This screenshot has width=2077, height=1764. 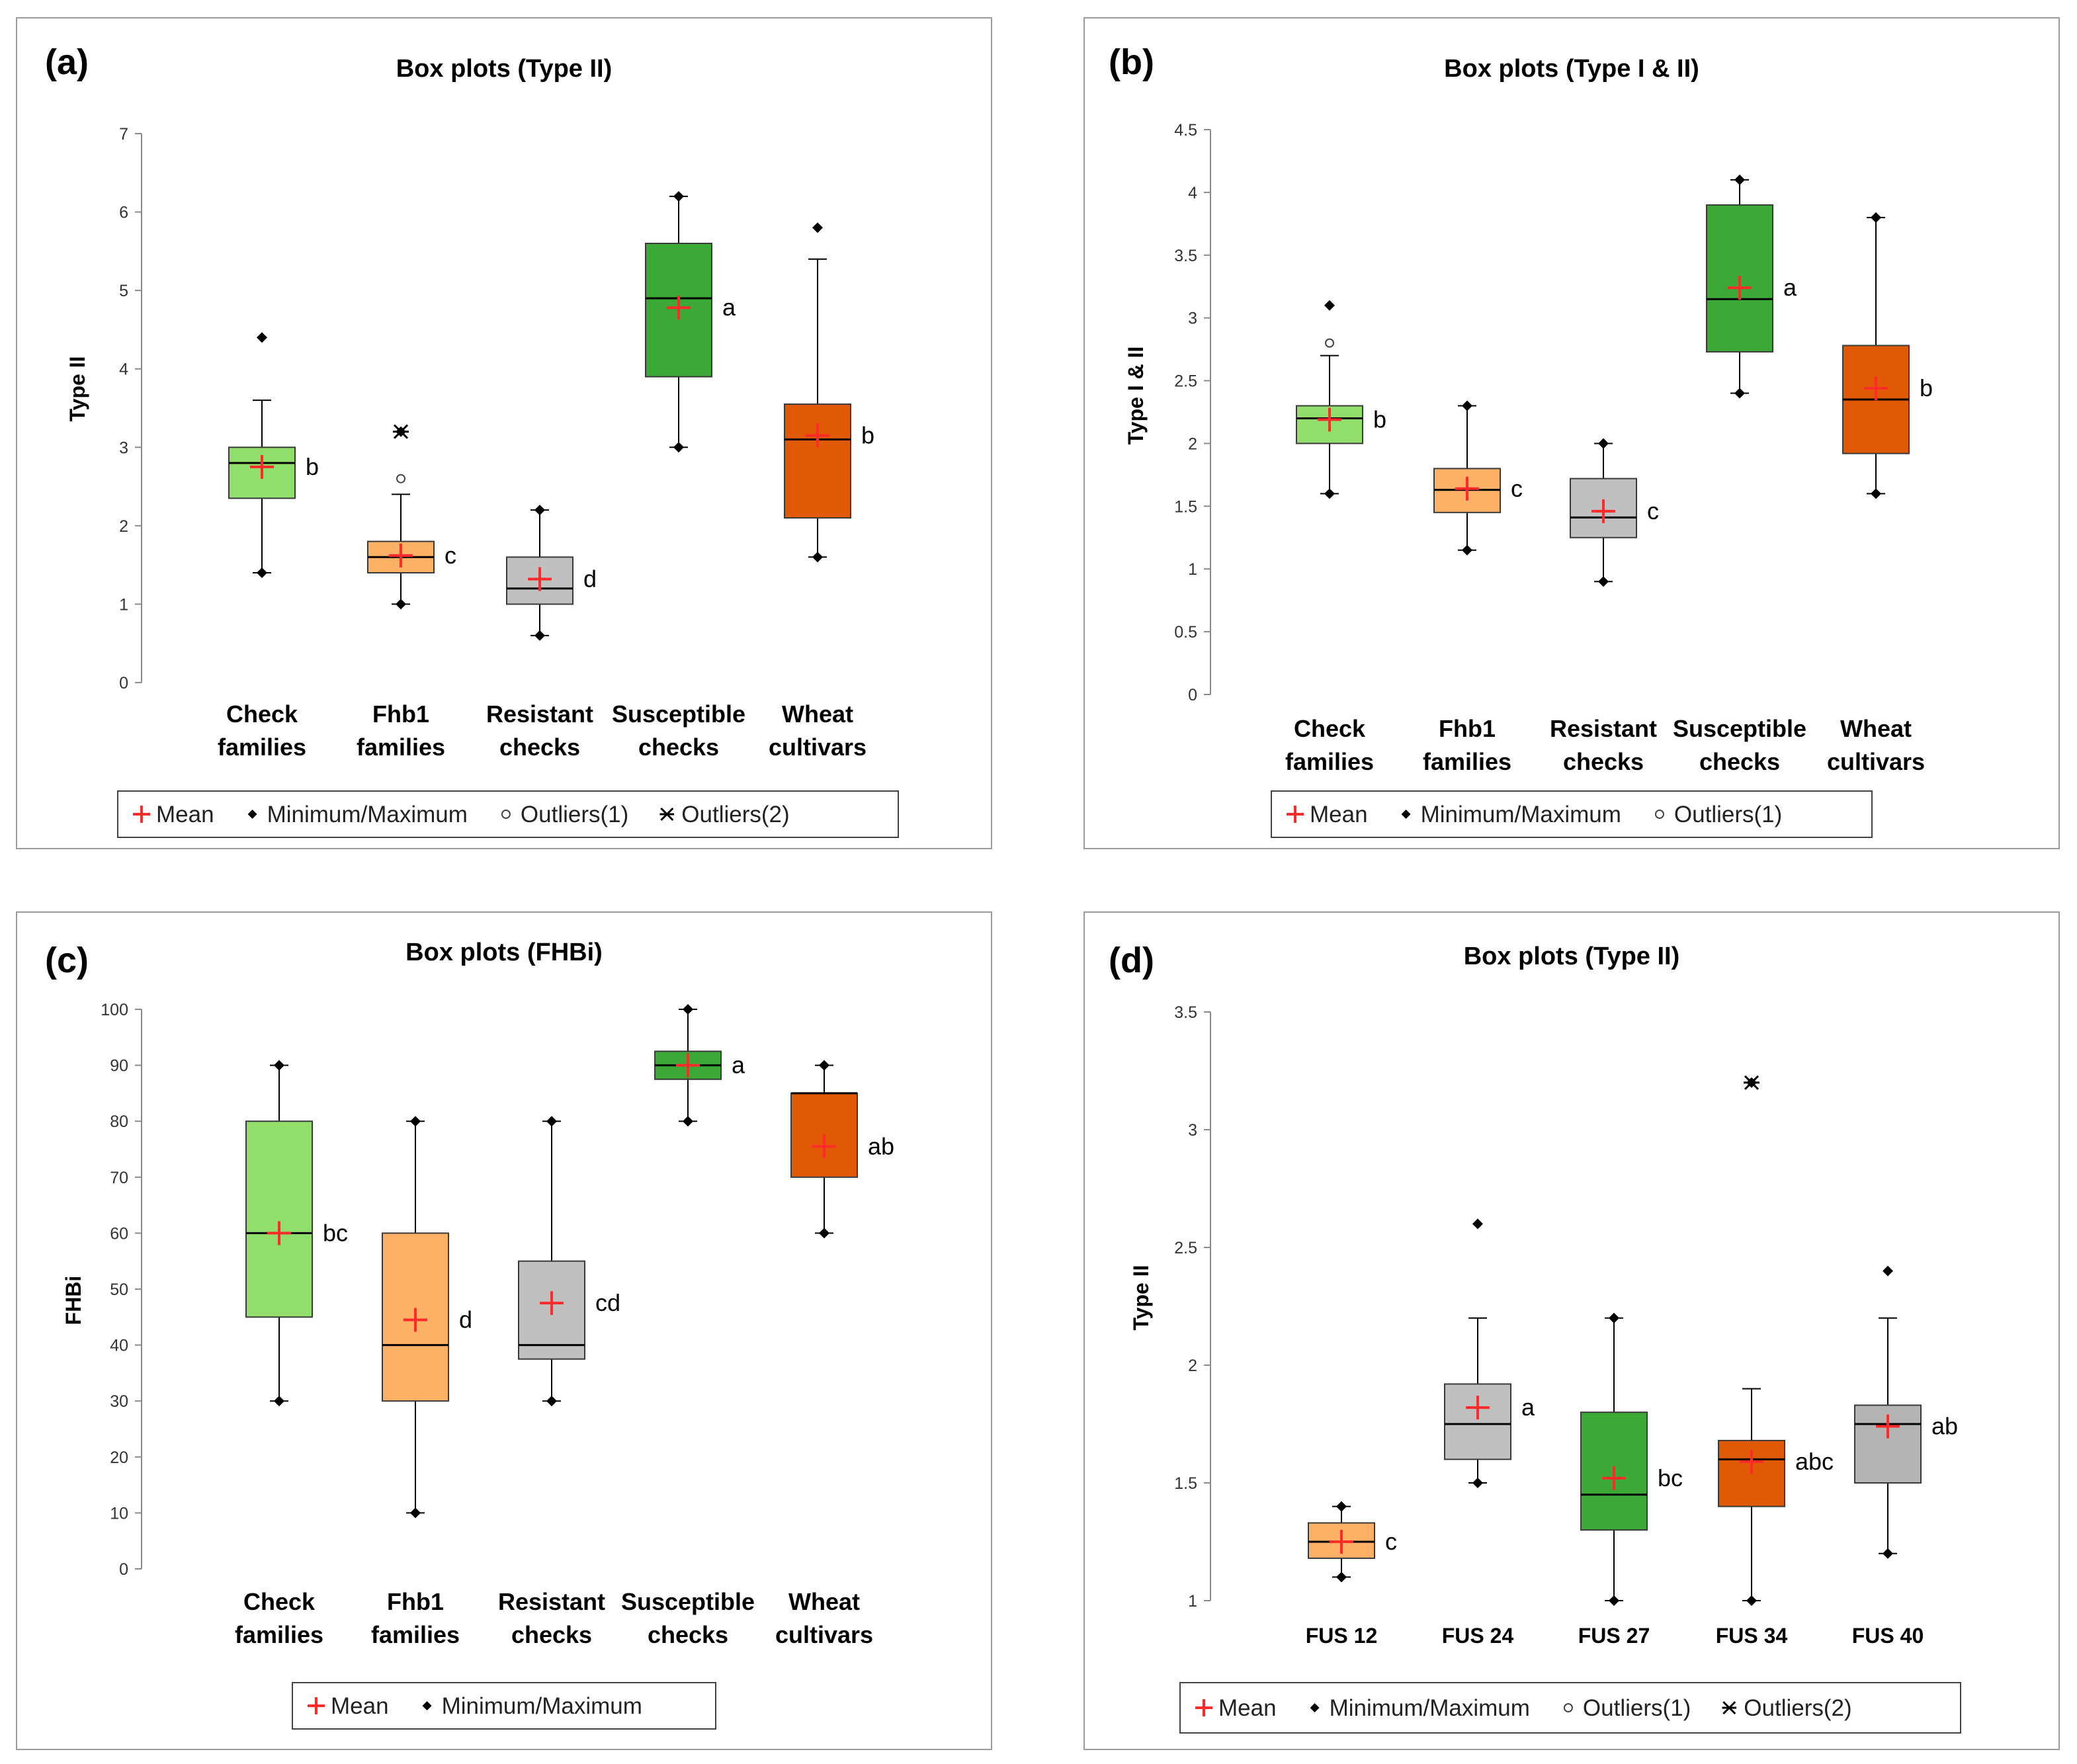 I want to click on y-tick-label: 7, so click(x=124, y=134).